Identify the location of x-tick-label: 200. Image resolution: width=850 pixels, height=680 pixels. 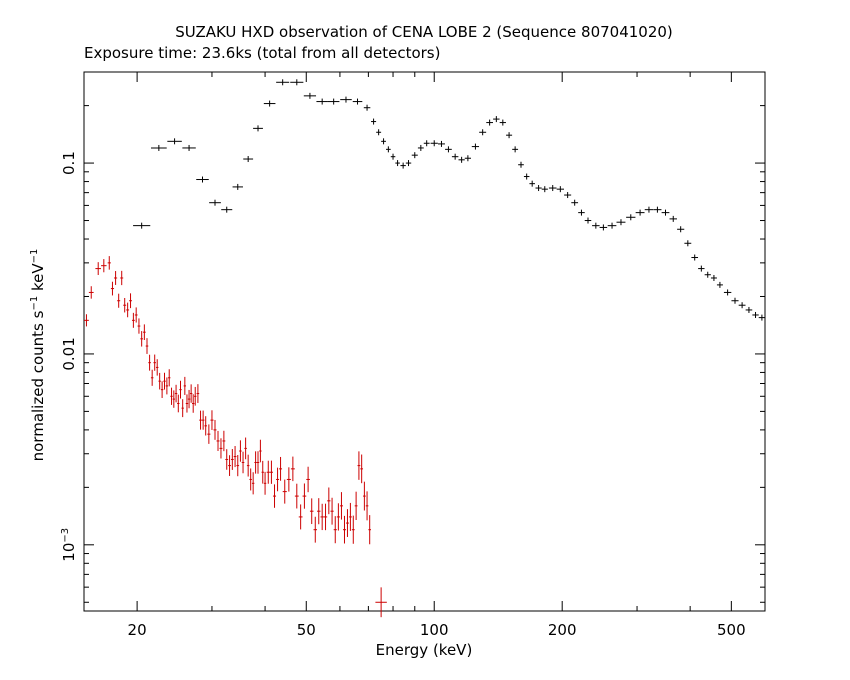
(562, 630).